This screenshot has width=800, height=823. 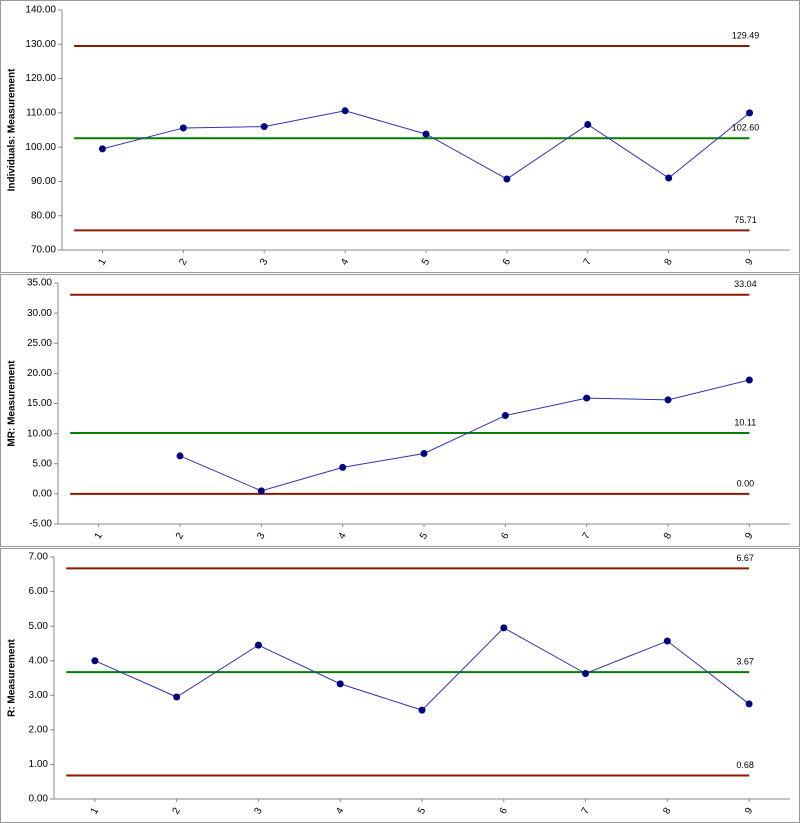 What do you see at coordinates (745, 661) in the screenshot?
I see `control-line-label: 3.67` at bounding box center [745, 661].